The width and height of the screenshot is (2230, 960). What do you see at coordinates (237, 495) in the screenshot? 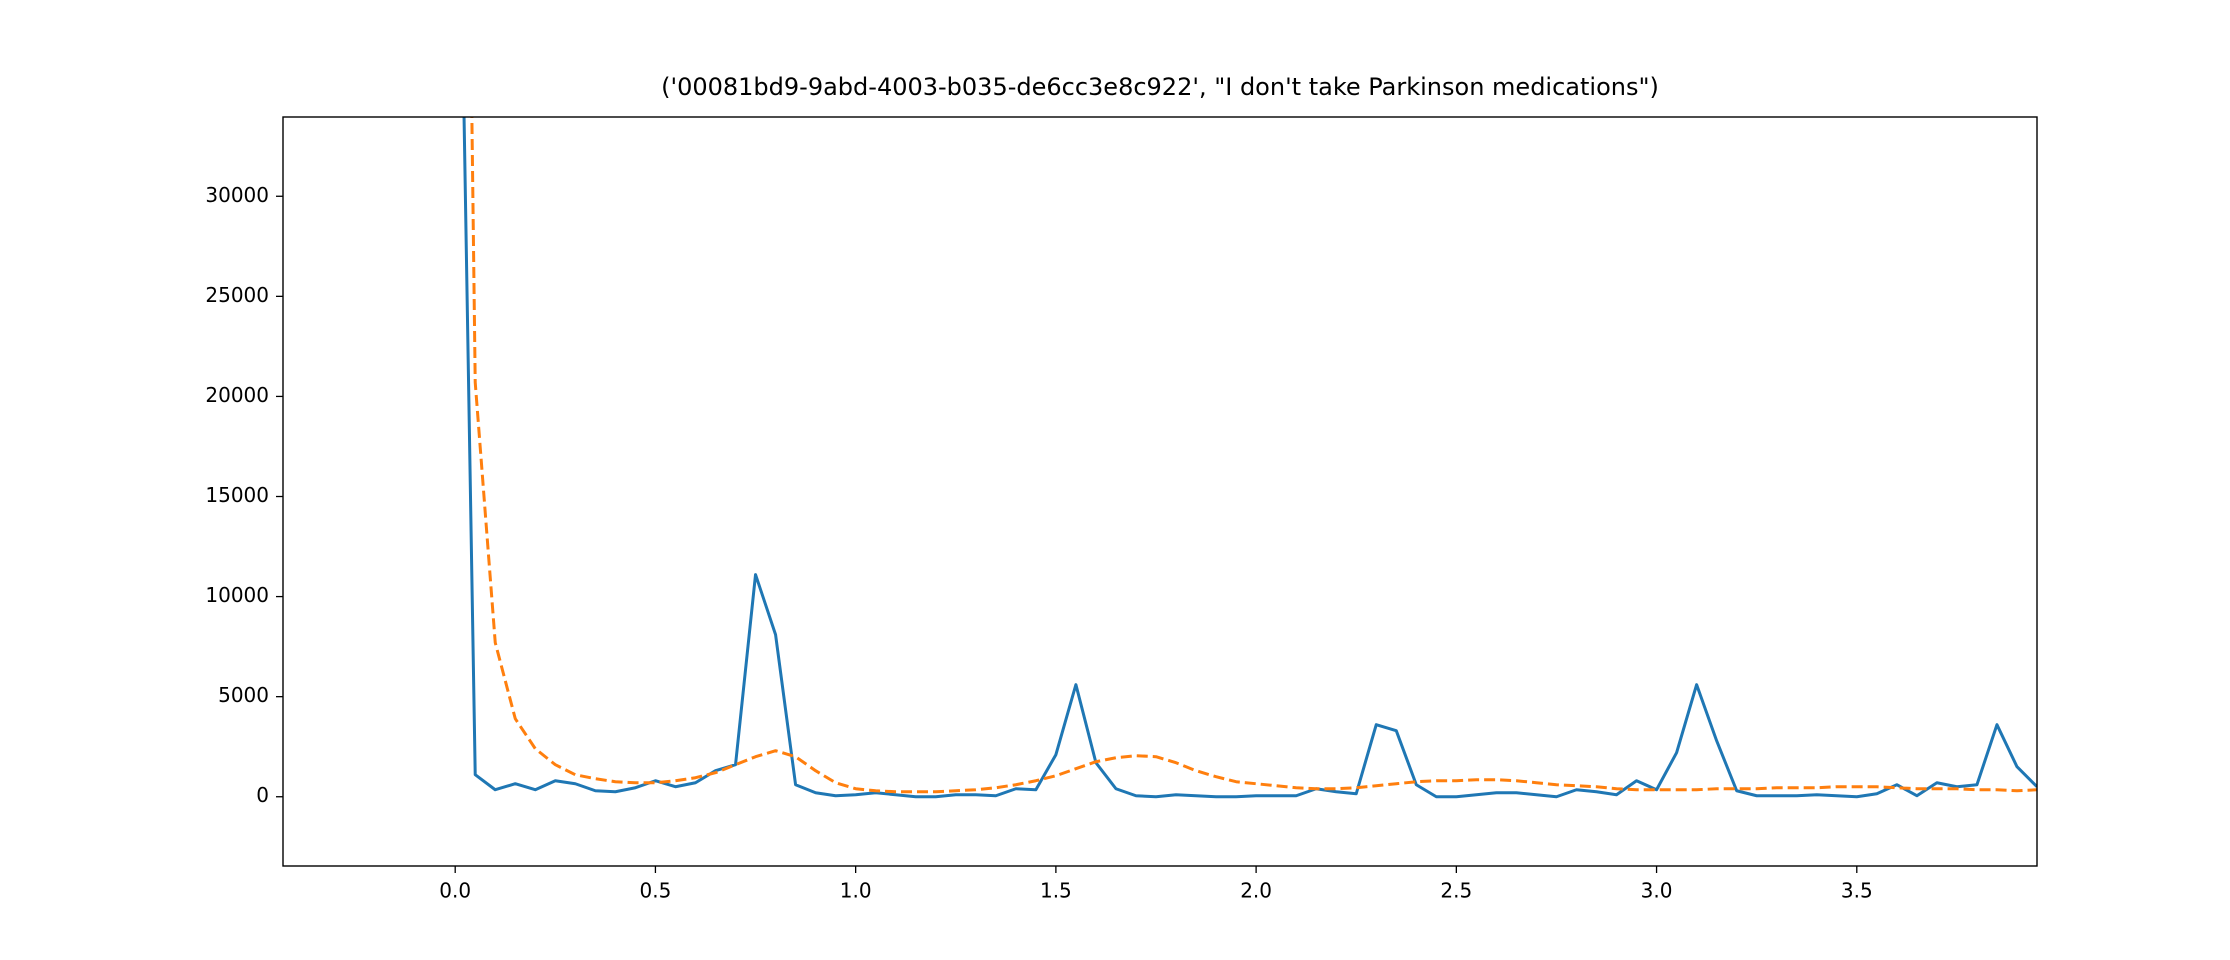
I see `y-tick-label: 15000` at bounding box center [237, 495].